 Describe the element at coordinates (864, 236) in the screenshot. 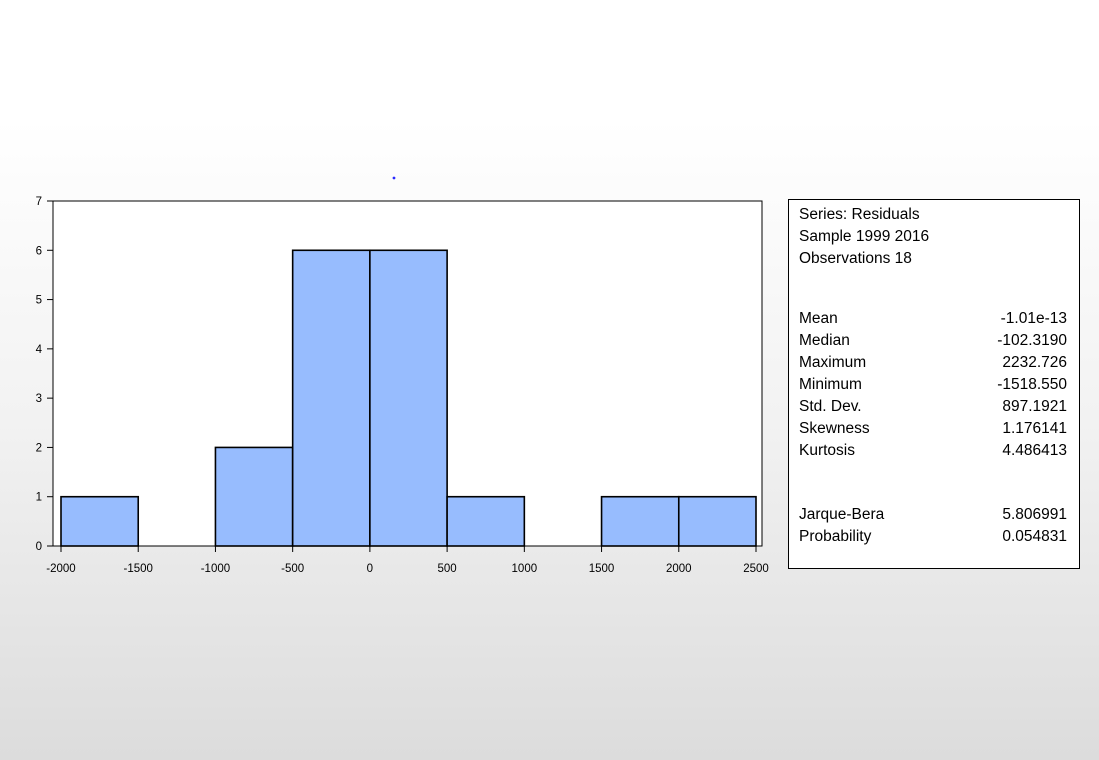

I see `sample-range-line: Sample 1999 2016` at that location.